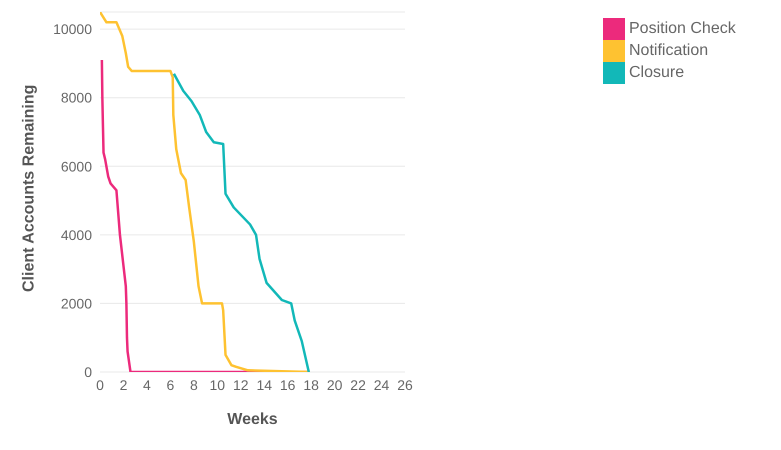 Image resolution: width=781 pixels, height=450 pixels. Describe the element at coordinates (76, 98) in the screenshot. I see `y-tick-label: 8000` at that location.